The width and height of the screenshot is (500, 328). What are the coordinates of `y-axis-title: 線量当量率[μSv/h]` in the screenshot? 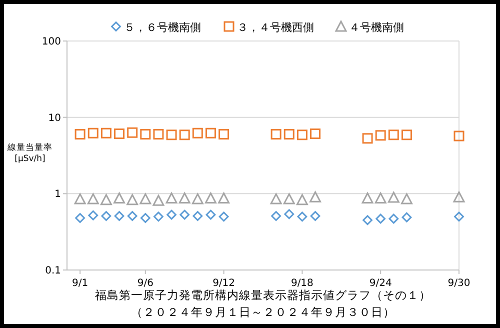 It's located at (29, 153).